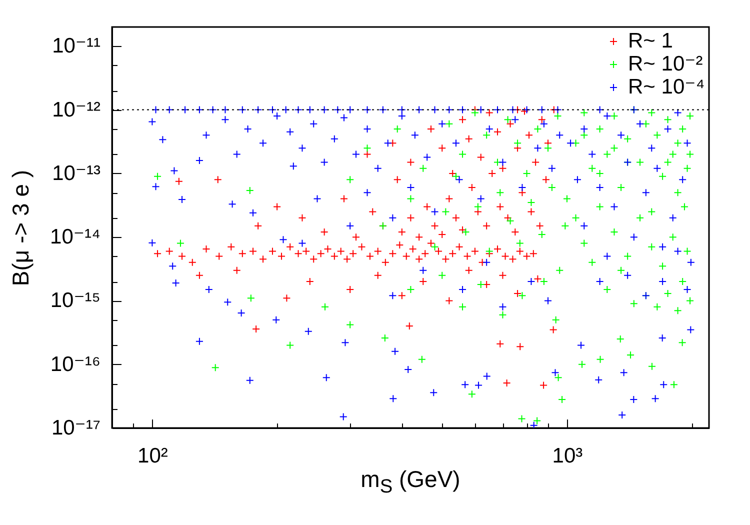 This screenshot has width=750, height=525. What do you see at coordinates (75, 428) in the screenshot?
I see `y-tick-label: 10⁻¹⁷` at bounding box center [75, 428].